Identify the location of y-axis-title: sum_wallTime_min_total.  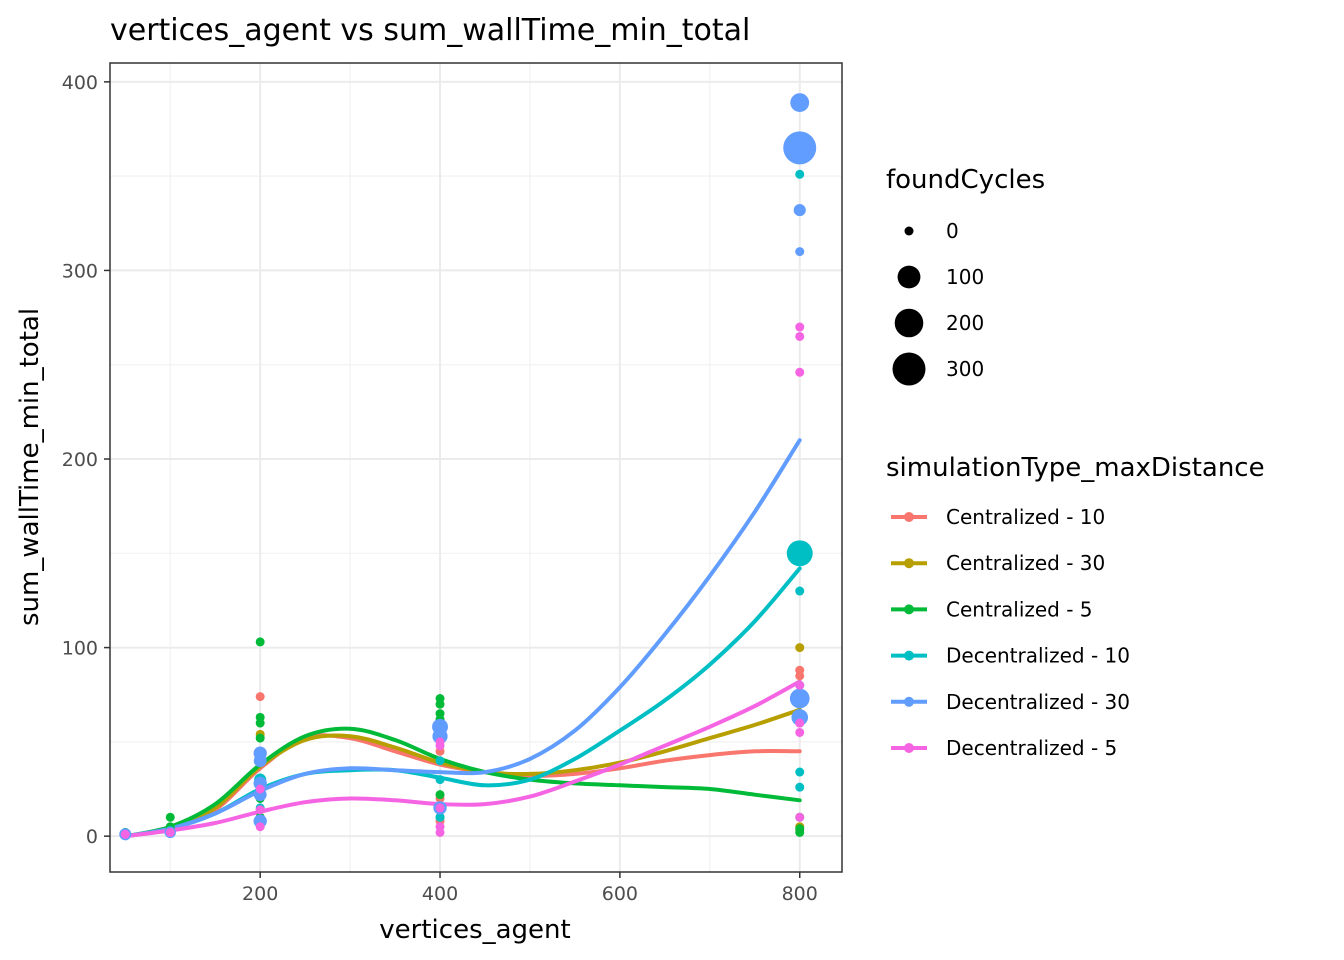
(30, 467).